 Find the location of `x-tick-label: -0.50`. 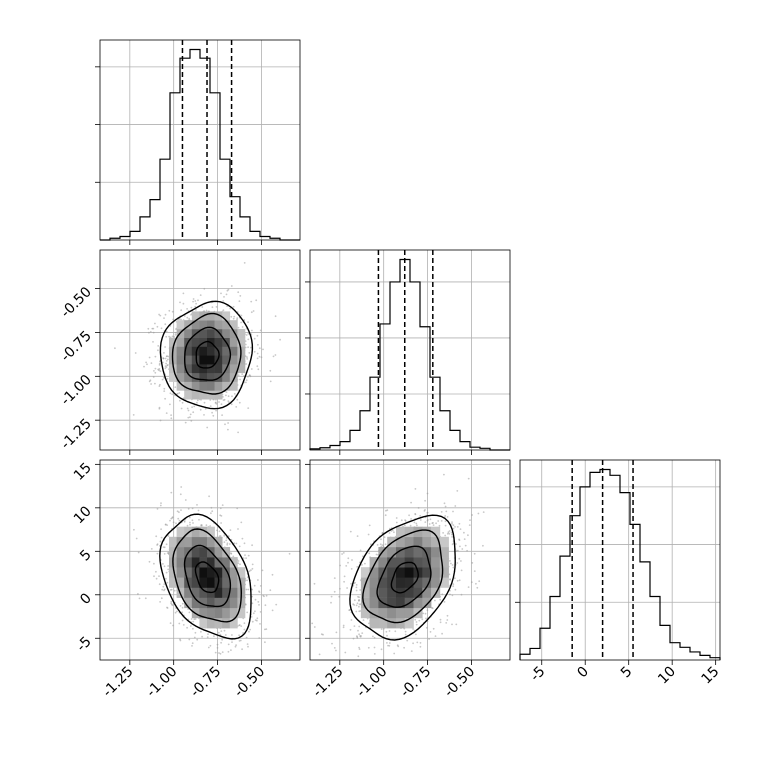

x-tick-label: -0.50 is located at coordinates (249, 682).